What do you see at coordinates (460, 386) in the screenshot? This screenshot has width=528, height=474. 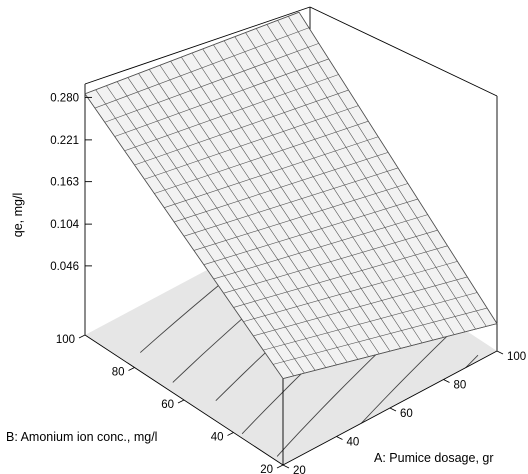 I see `a-tick-label: 80` at bounding box center [460, 386].